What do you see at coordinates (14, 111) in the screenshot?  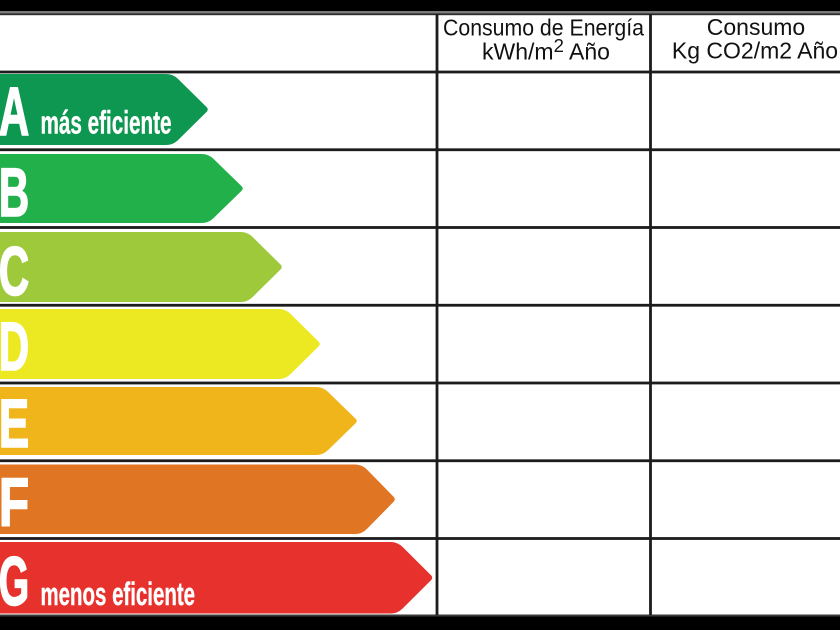 I see `svg-text: A` at bounding box center [14, 111].